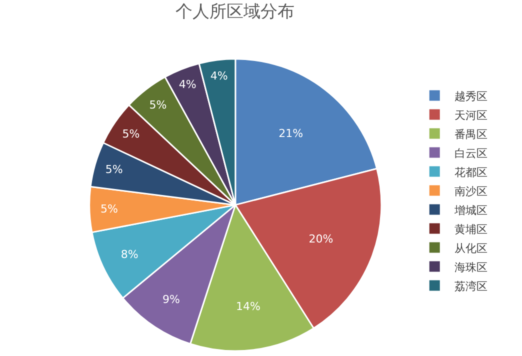 The width and height of the screenshot is (522, 356). What do you see at coordinates (291, 133) in the screenshot?
I see `data-label: 21%` at bounding box center [291, 133].